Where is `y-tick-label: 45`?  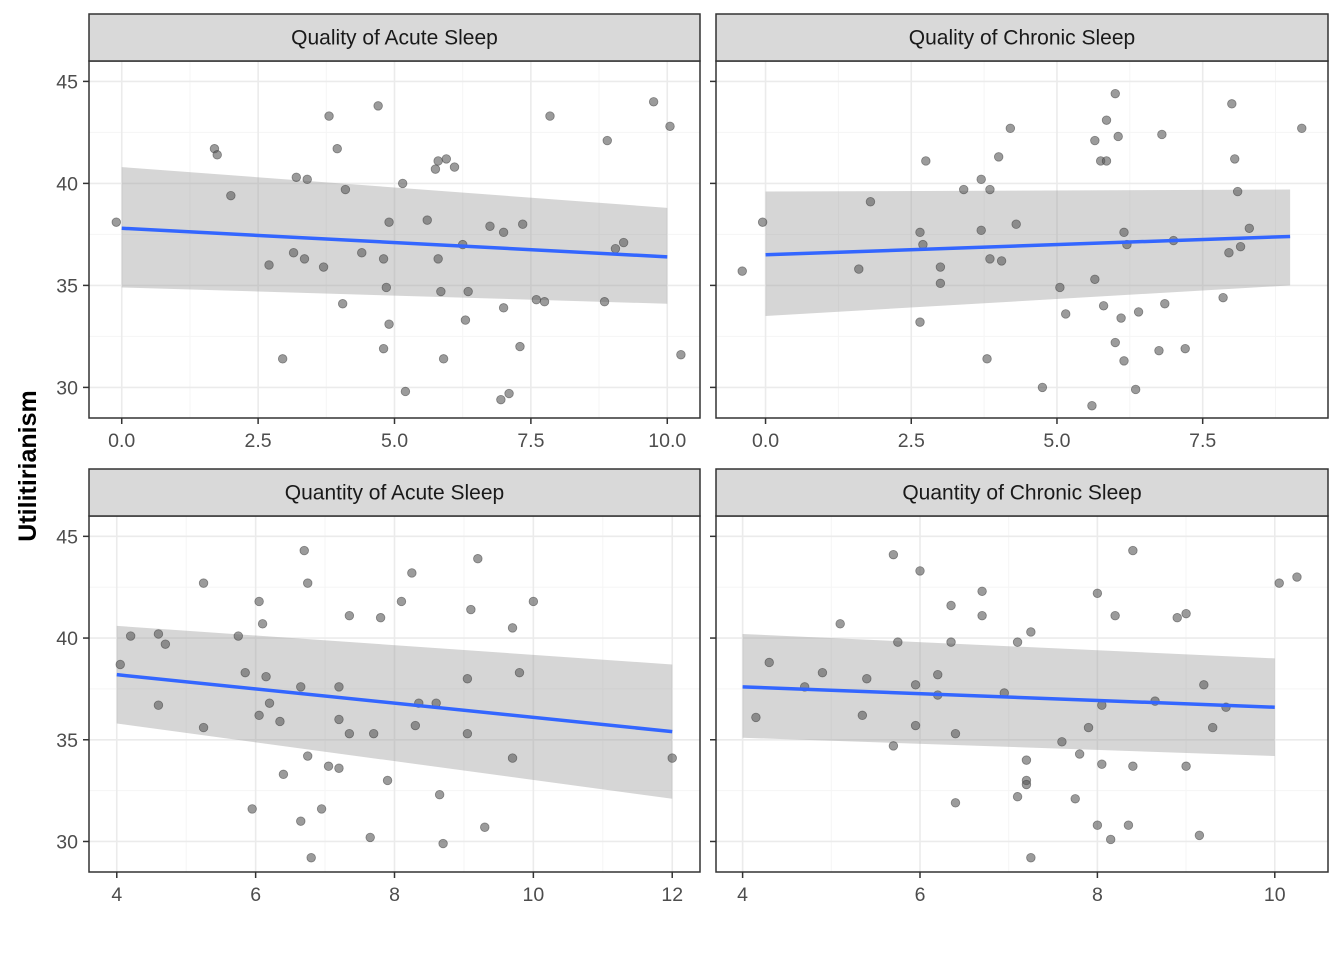 y-tick-label: 45 is located at coordinates (67, 82).